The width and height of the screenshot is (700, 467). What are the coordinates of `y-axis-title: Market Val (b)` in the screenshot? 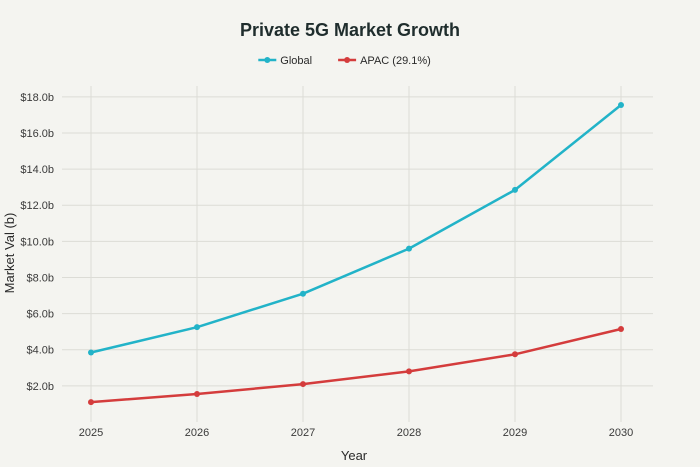 It's located at (9, 253).